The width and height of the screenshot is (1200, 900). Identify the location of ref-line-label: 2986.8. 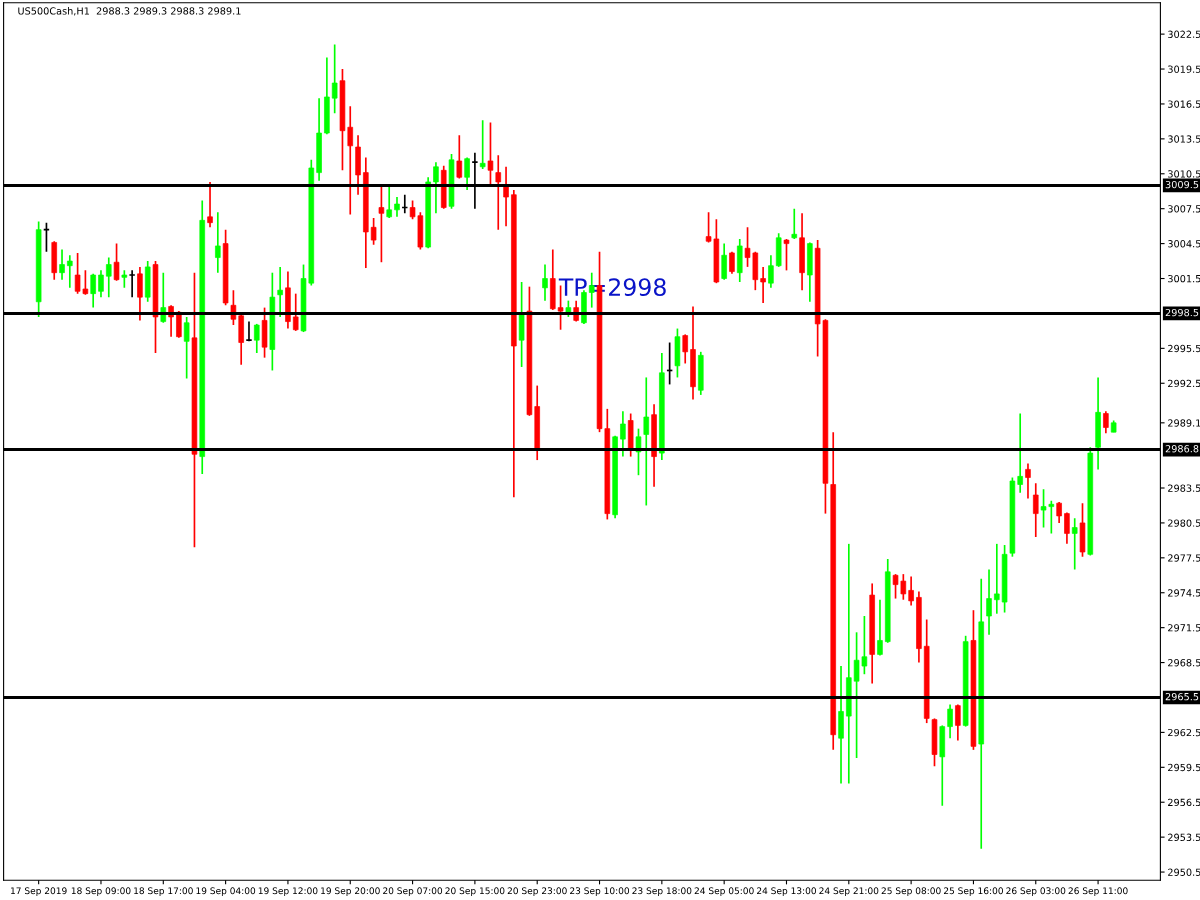
(1182, 449).